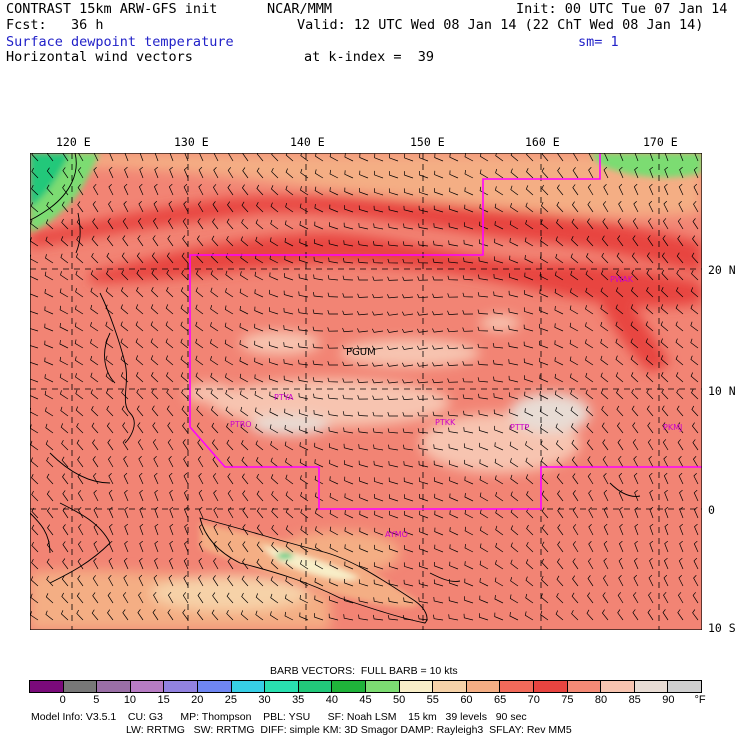  Describe the element at coordinates (722, 628) in the screenshot. I see `lat-label: 10 S` at that location.